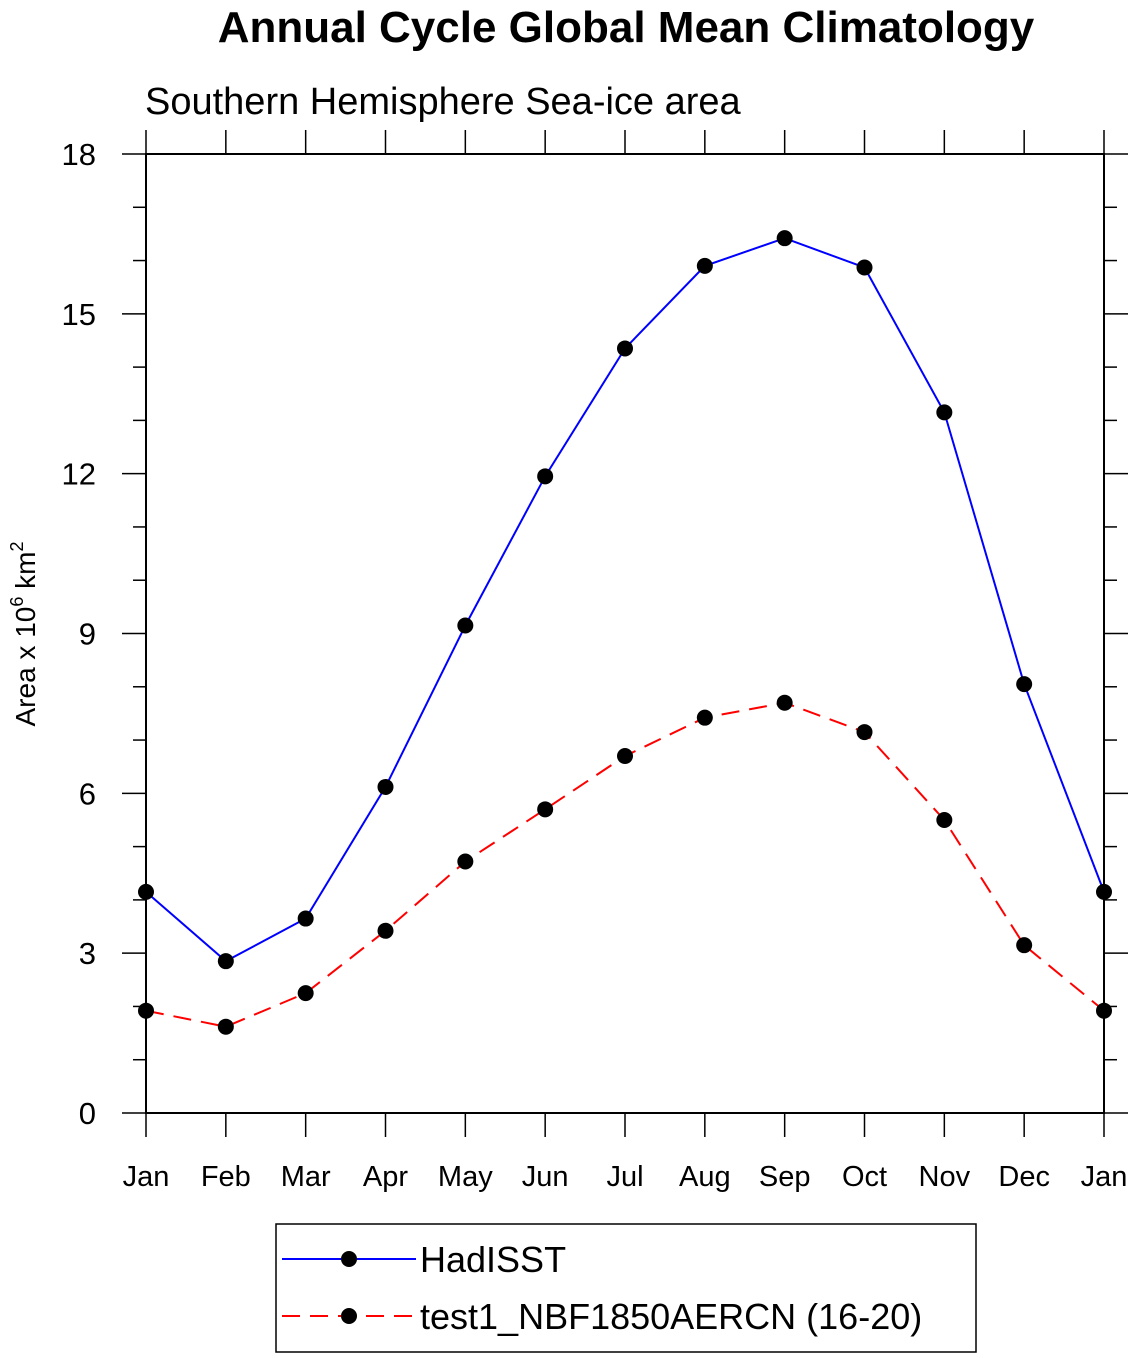  I want to click on chart-title: Annual Cycle Global Mean Climatology, so click(626, 27).